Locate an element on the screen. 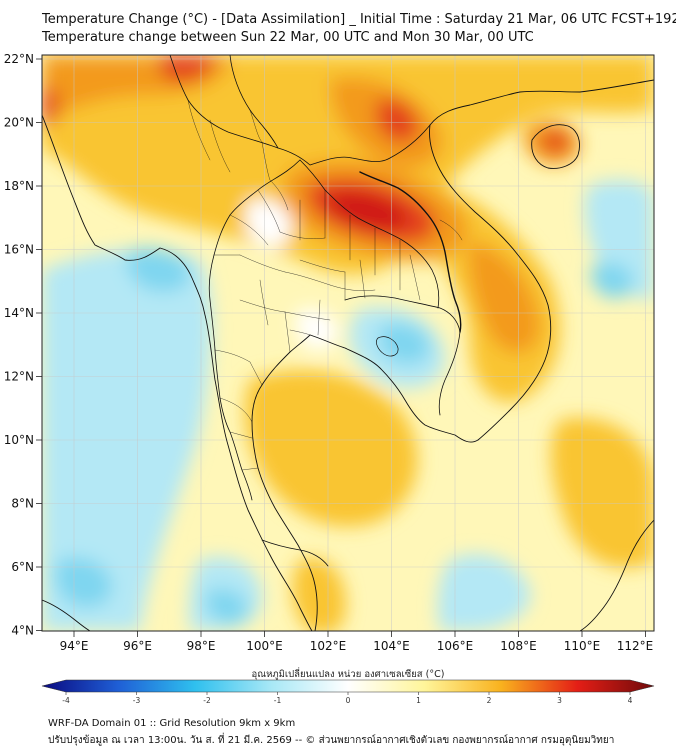 The image size is (676, 756). lat-label-6: 6°N is located at coordinates (22, 567).